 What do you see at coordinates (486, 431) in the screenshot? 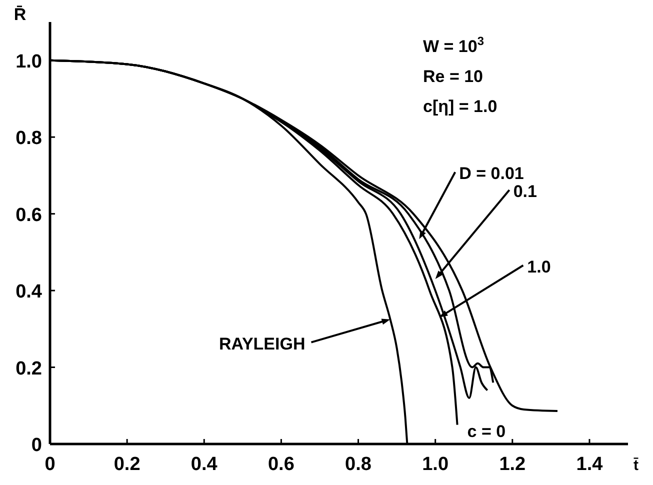
I see `annotation: c = 0` at bounding box center [486, 431].